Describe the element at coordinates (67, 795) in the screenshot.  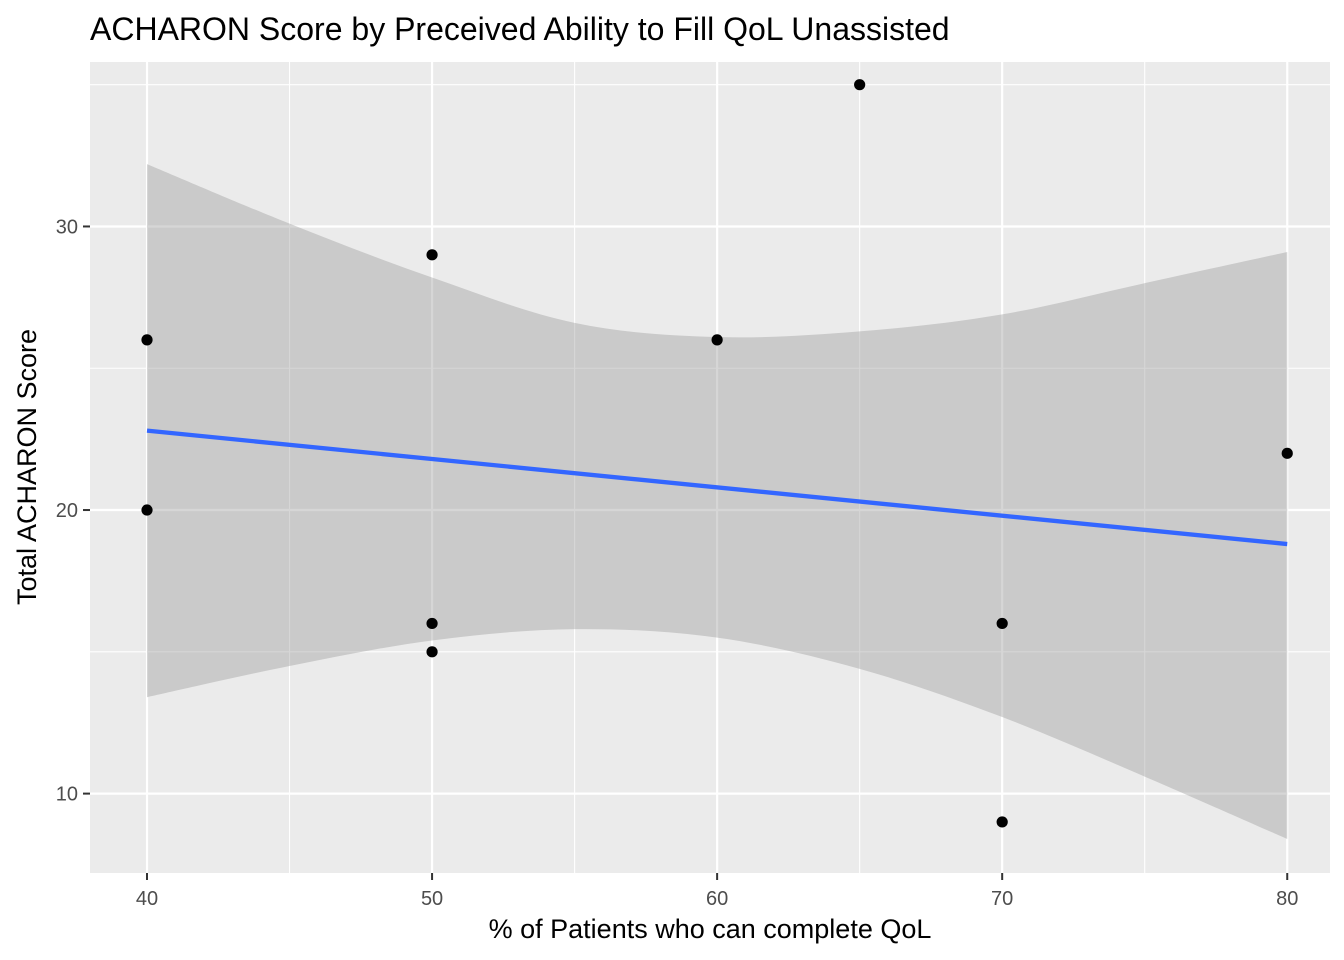
I see `y-tick-label: 10` at that location.